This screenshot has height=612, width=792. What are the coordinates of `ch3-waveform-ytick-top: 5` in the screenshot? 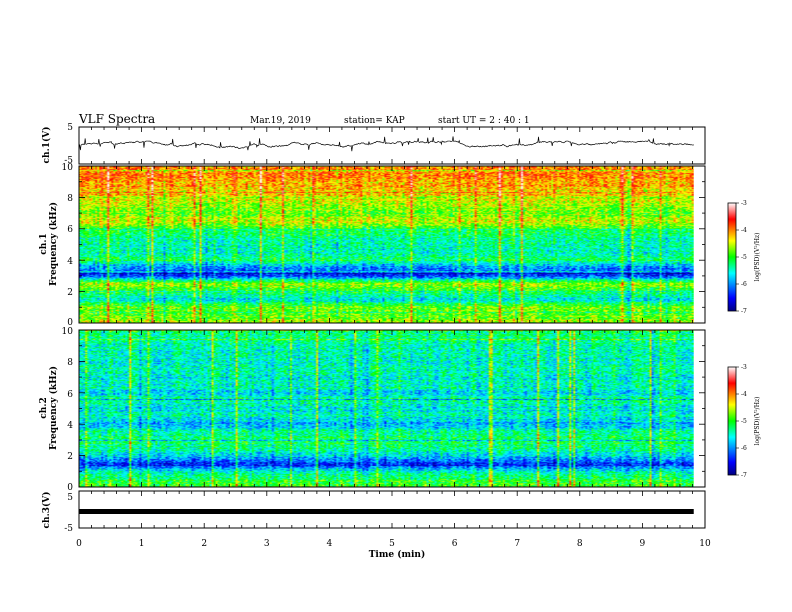 It's located at (70, 498).